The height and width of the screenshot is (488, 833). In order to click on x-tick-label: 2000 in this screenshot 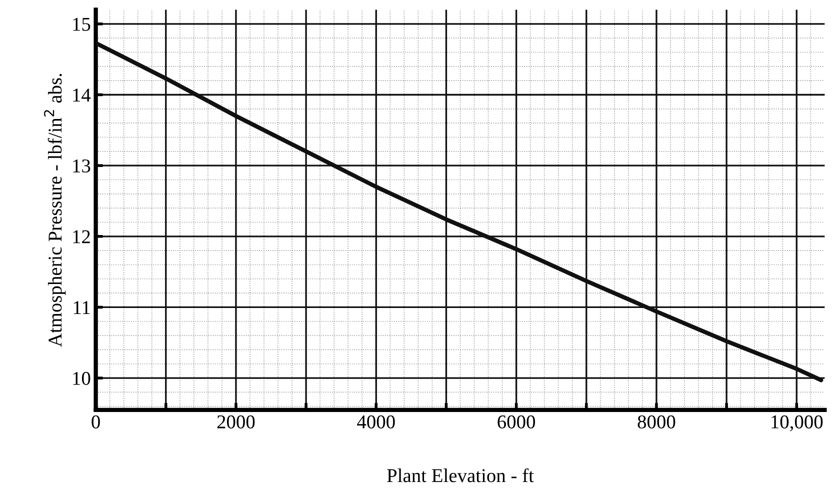, I will do `click(236, 421)`.